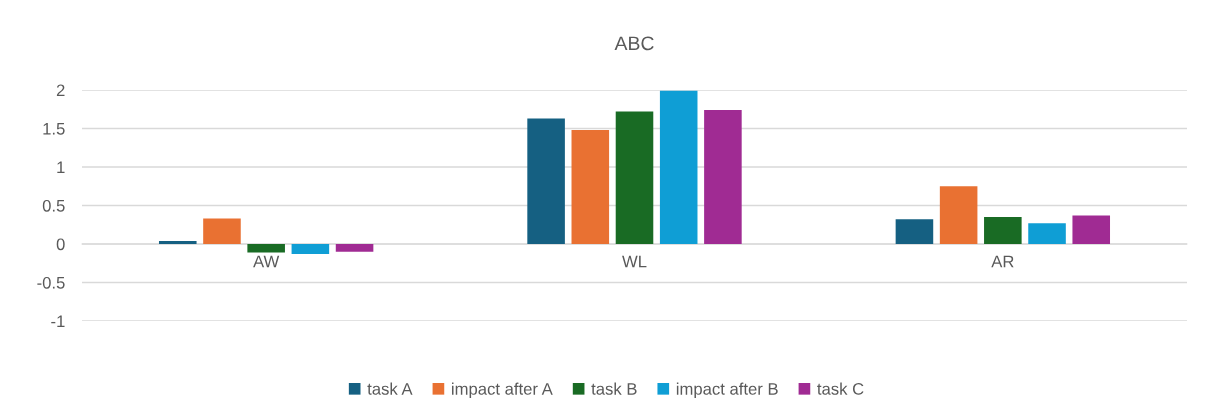 The image size is (1213, 405). What do you see at coordinates (634, 261) in the screenshot?
I see `x-tick-label: WL` at bounding box center [634, 261].